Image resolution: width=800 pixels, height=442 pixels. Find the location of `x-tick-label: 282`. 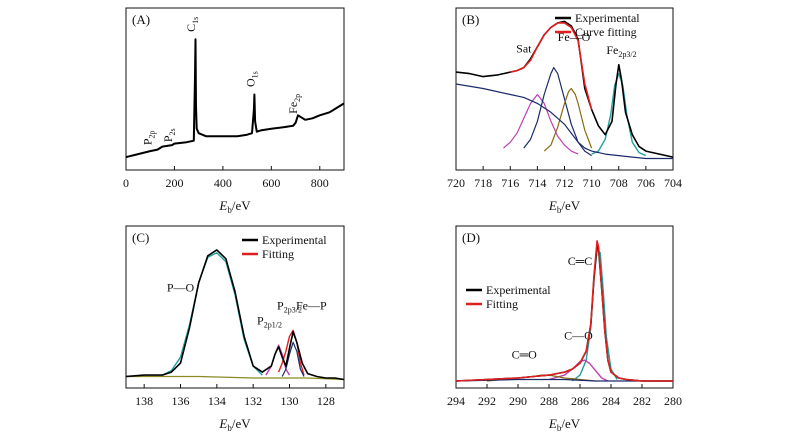

x-tick-label: 282 is located at coordinates (642, 401).